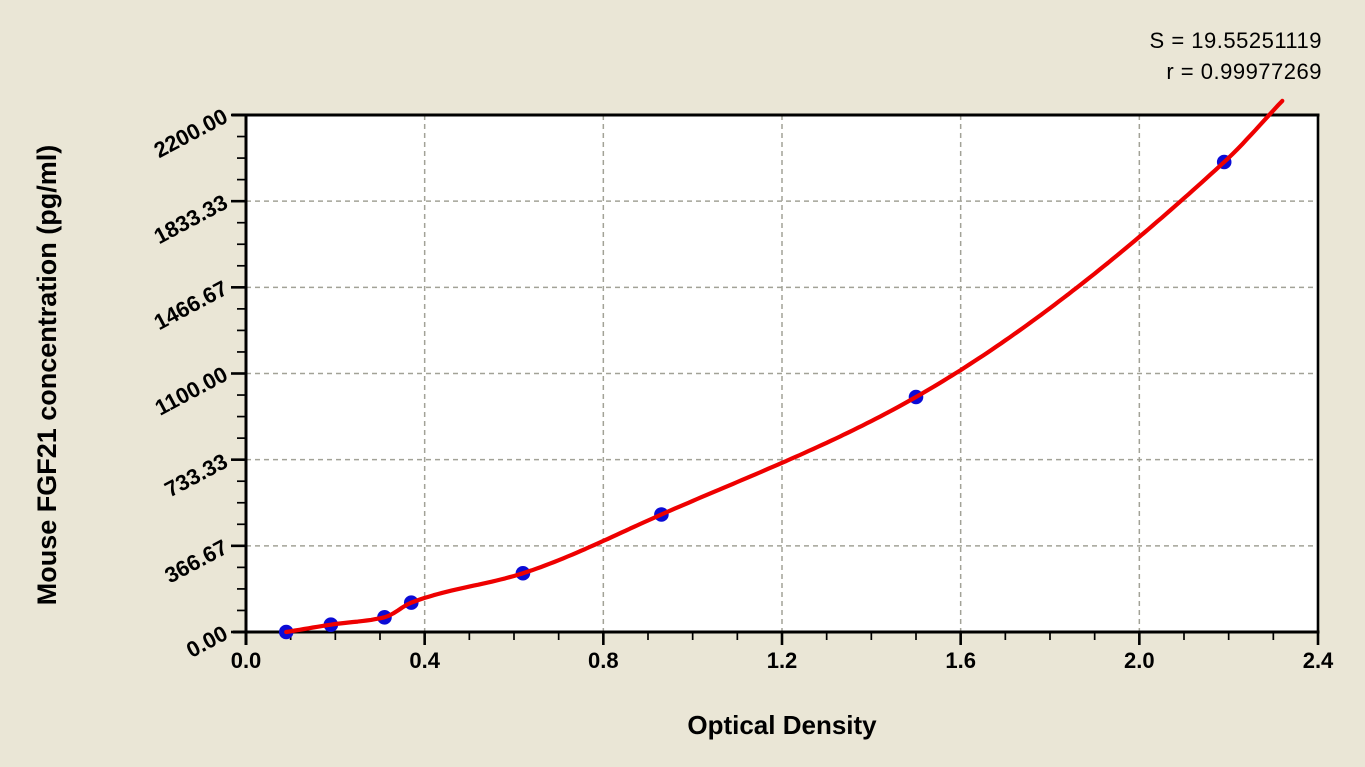 The height and width of the screenshot is (767, 1365). I want to click on annotation-r-value: r = 0.99977269, so click(1244, 71).